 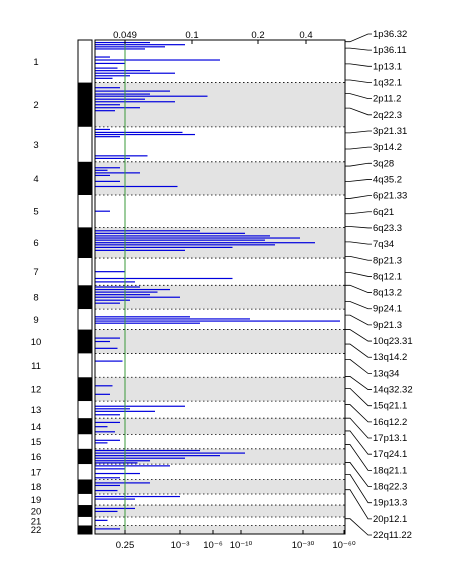 I want to click on region-label: 8p21.3, so click(x=387, y=260).